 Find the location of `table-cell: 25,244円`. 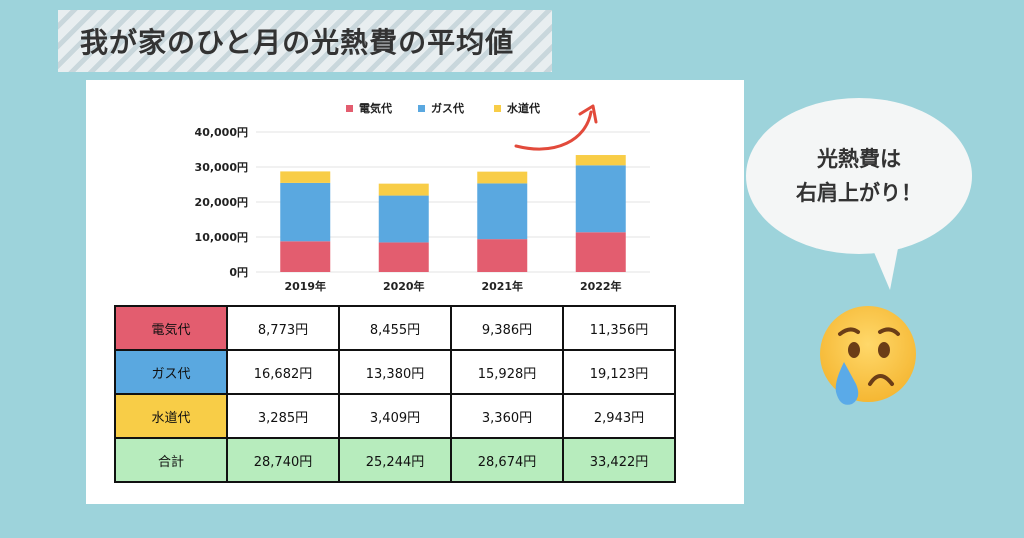

table-cell: 25,244円 is located at coordinates (395, 460).